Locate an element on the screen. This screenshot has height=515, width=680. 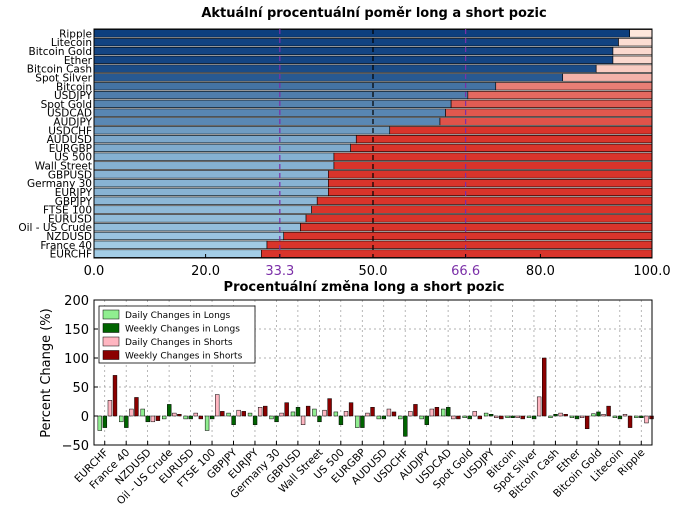
category-label: GBPUSD is located at coordinates (70, 175).